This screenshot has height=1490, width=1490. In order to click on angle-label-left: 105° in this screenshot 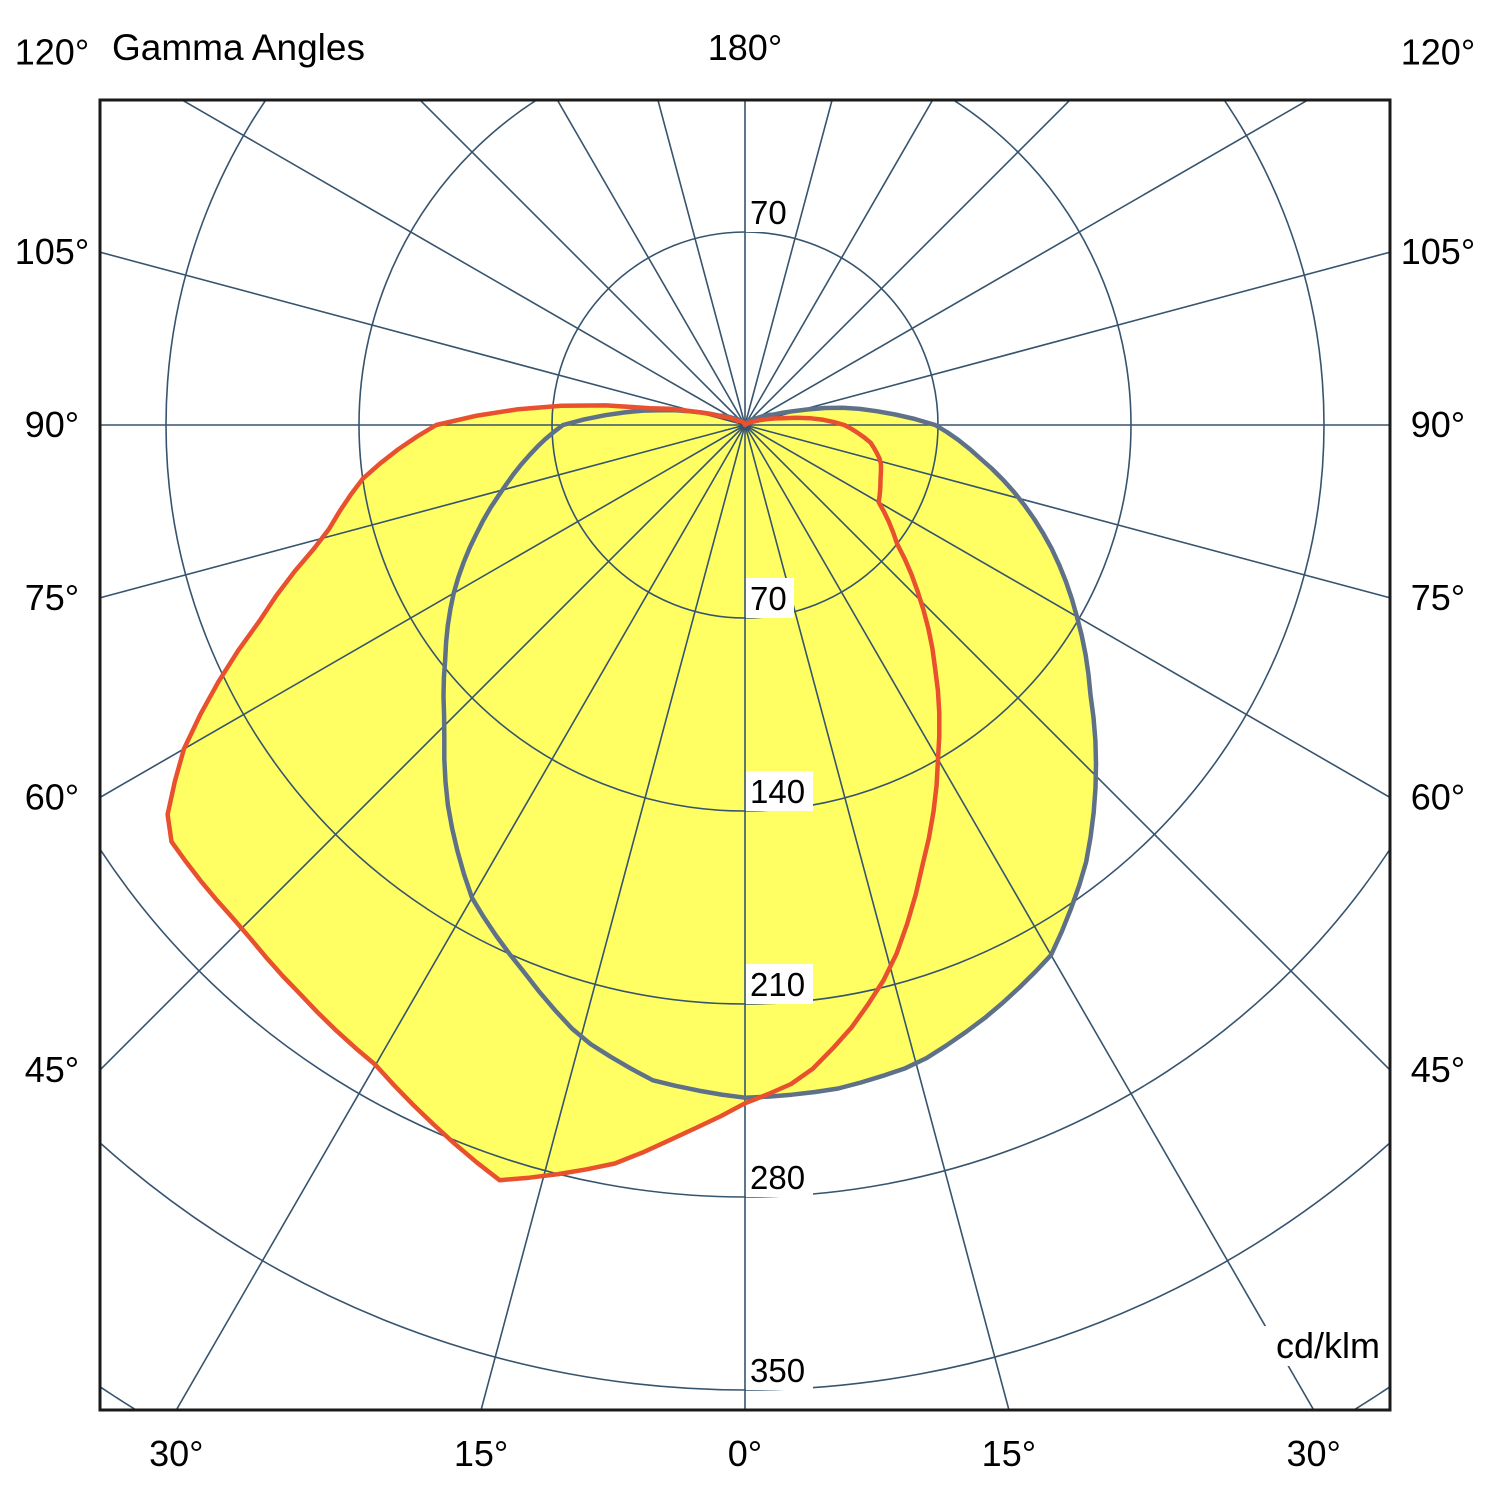, I will do `click(52, 251)`.